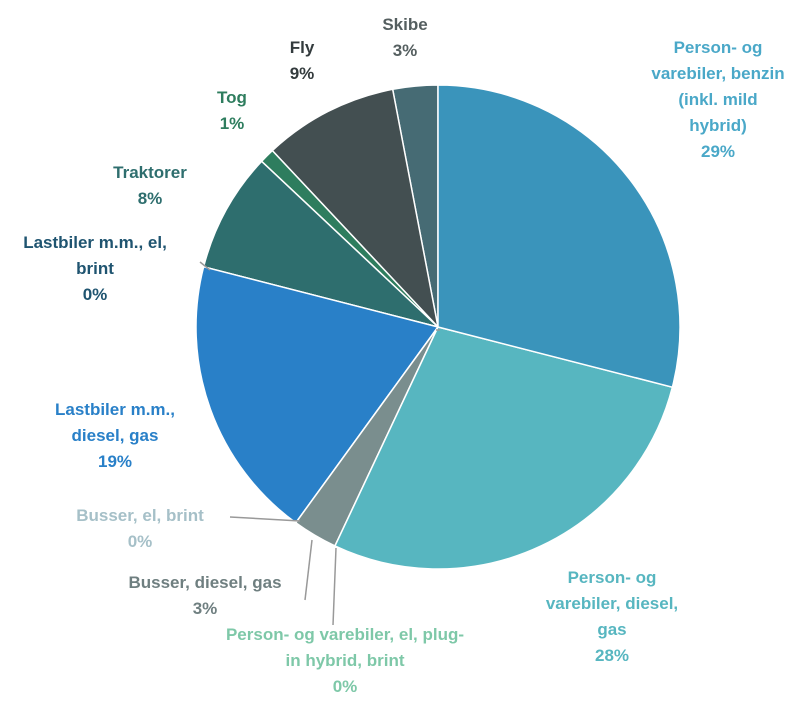 This screenshot has width=789, height=708. I want to click on category-label: Busser, diesel, gas, so click(205, 582).